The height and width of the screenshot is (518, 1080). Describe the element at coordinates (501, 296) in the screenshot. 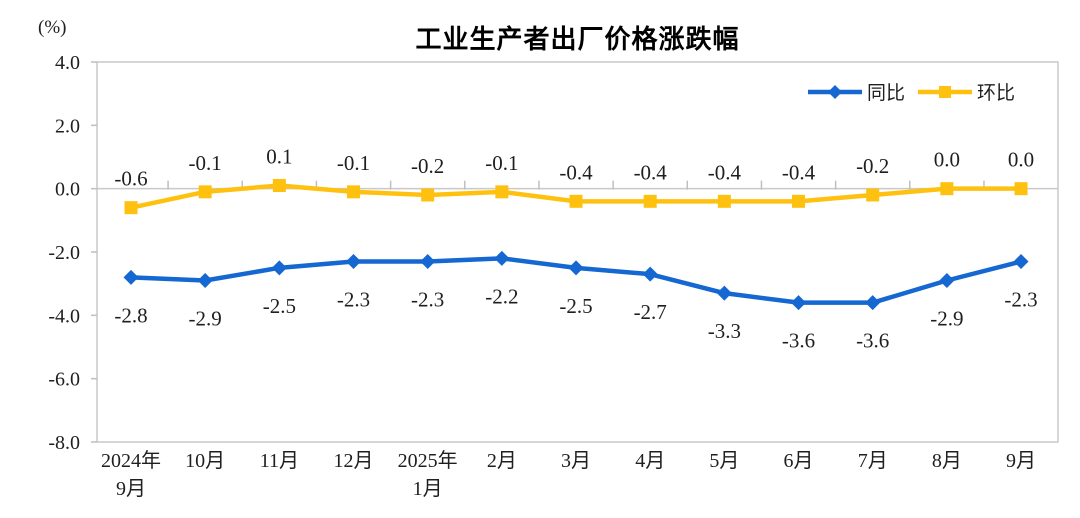

I see `data-label: -2.2` at that location.